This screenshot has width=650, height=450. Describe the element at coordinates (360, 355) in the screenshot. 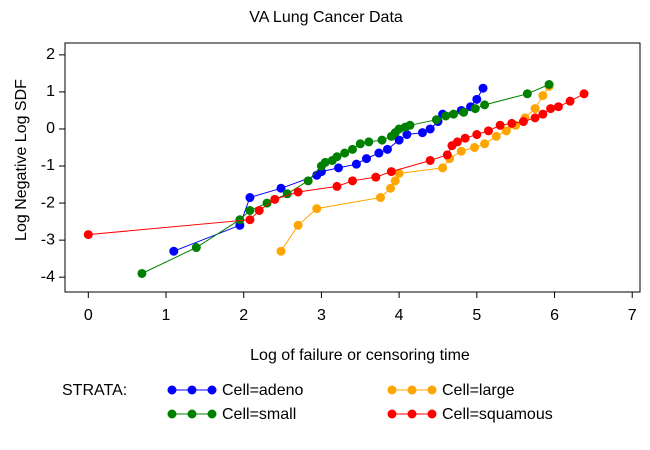

I see `x-axis-label: Log of failure or censoring time` at that location.